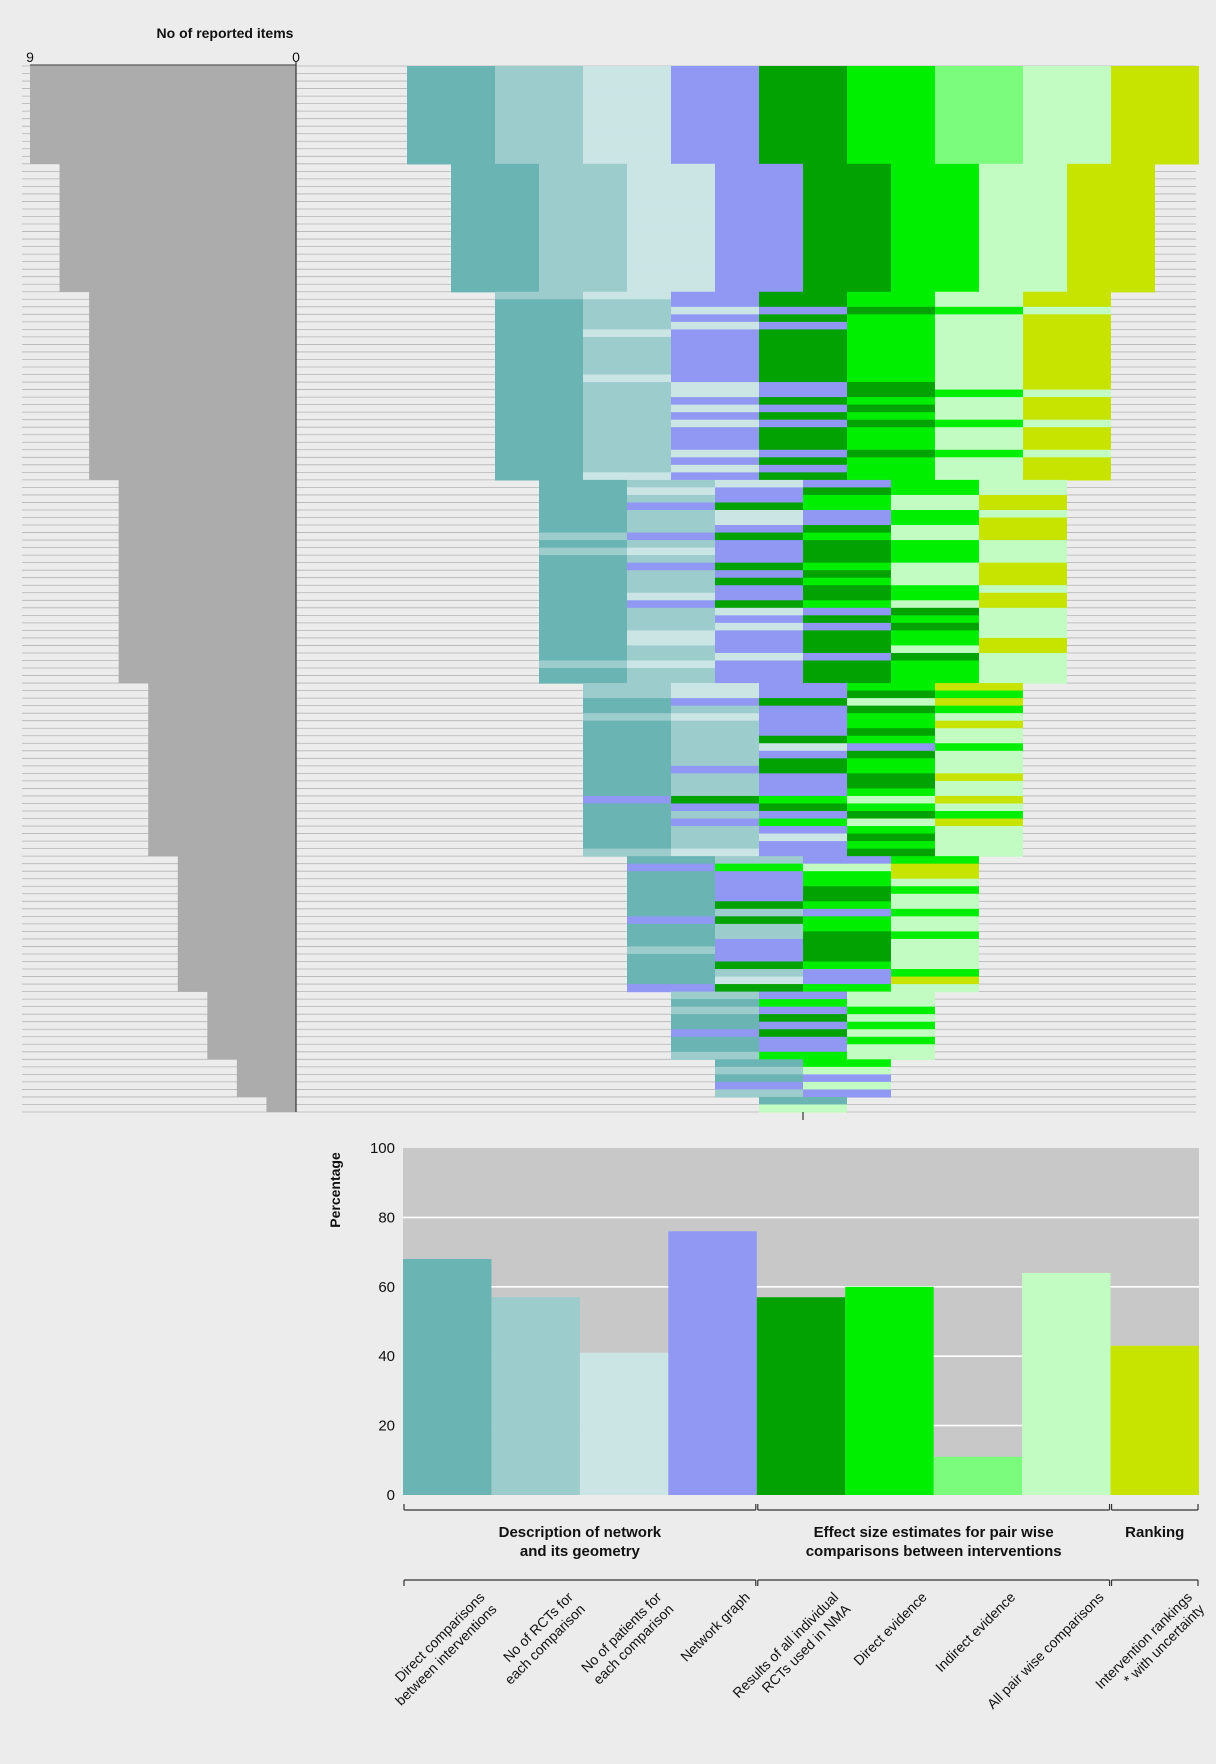 This screenshot has width=1216, height=1764. I want to click on category-label: No of patients foreach comparison, so click(627, 1638).